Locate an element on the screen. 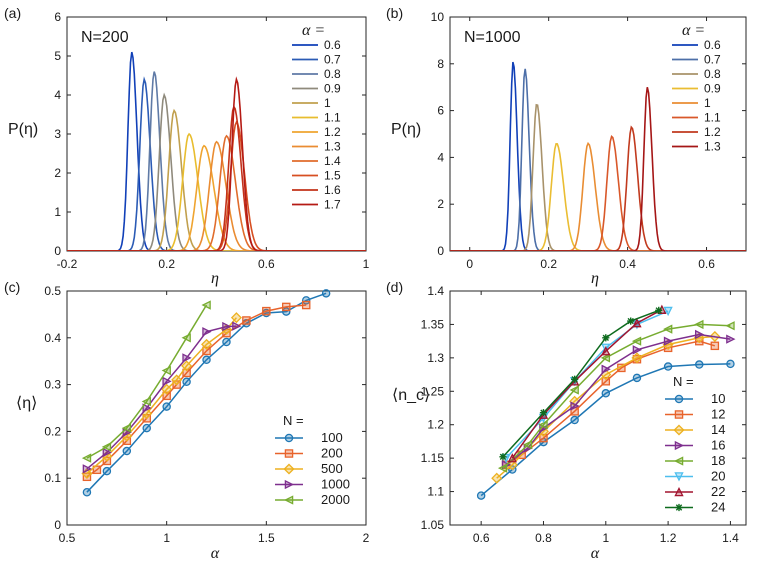 The width and height of the screenshot is (761, 561). panel-label: (c) is located at coordinates (12, 287).